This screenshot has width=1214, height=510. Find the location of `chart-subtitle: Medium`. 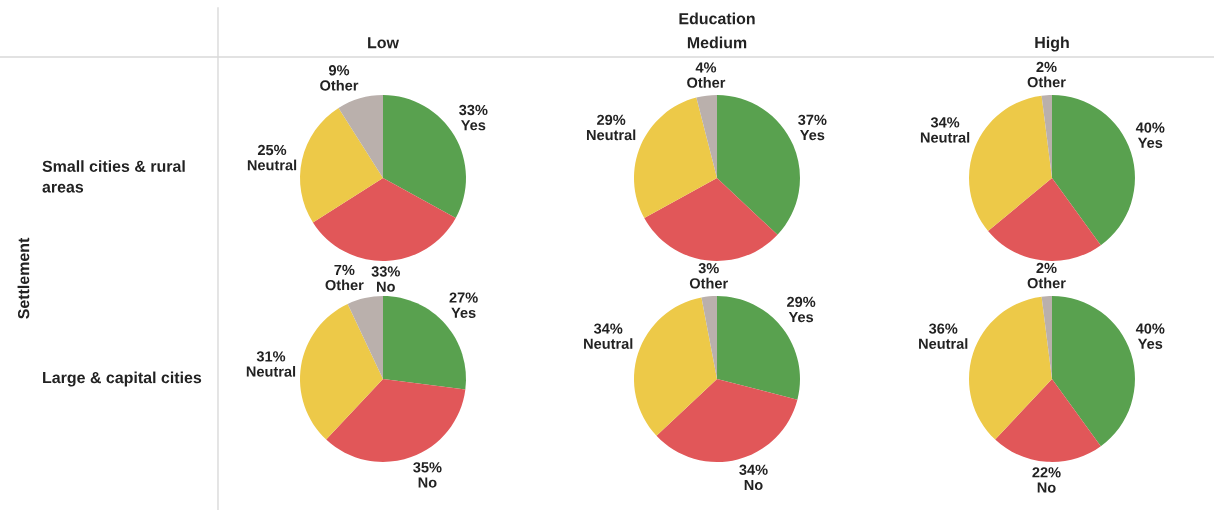

chart-subtitle: Medium is located at coordinates (717, 42).